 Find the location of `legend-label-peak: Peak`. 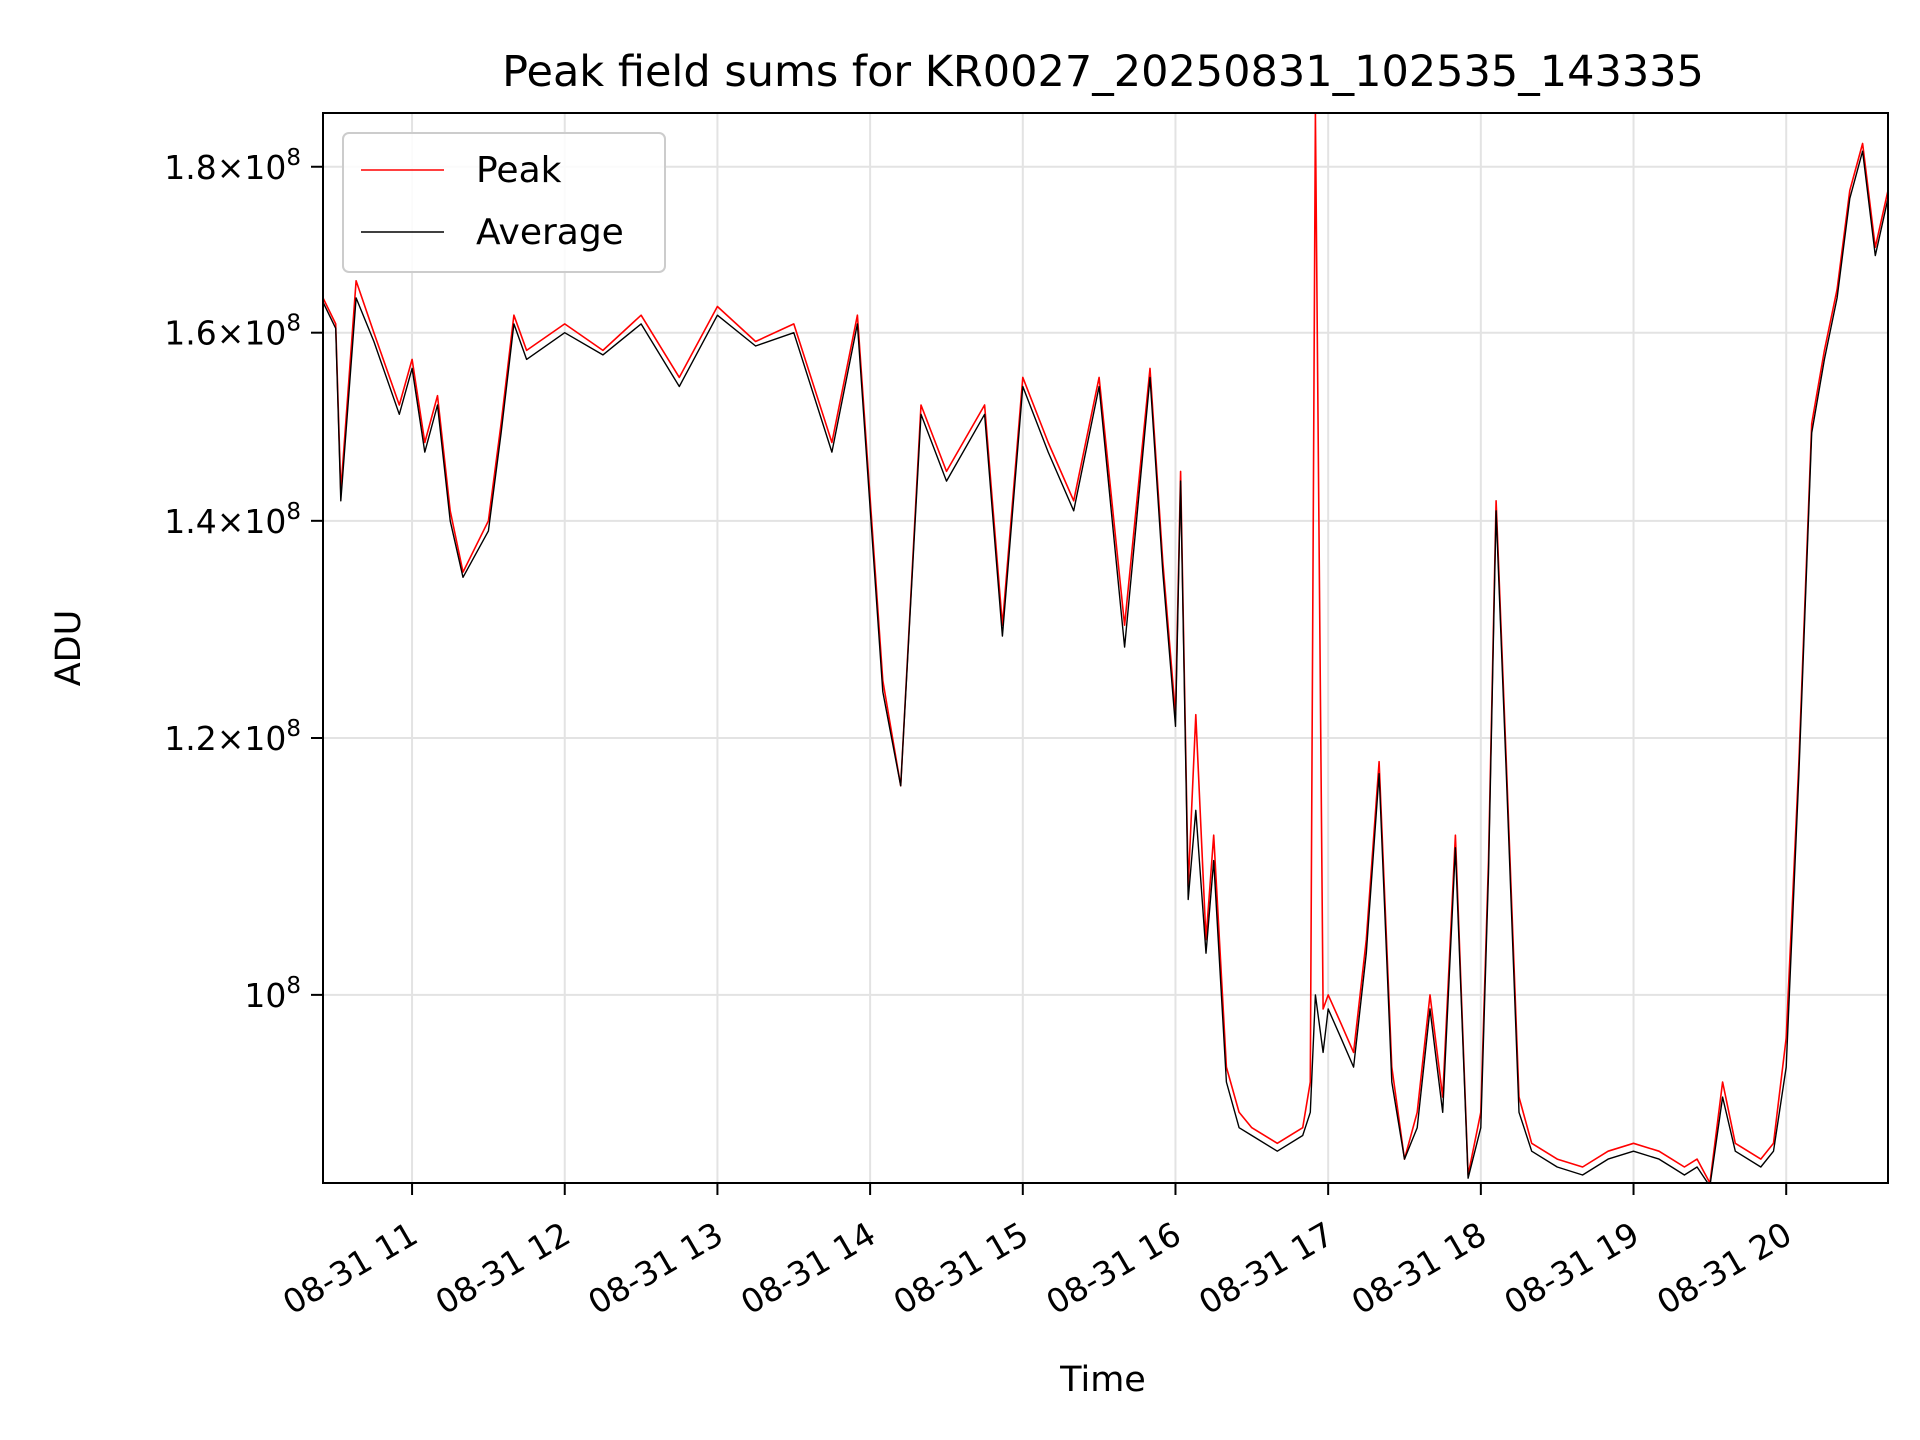

legend-label-peak: Peak is located at coordinates (519, 170).